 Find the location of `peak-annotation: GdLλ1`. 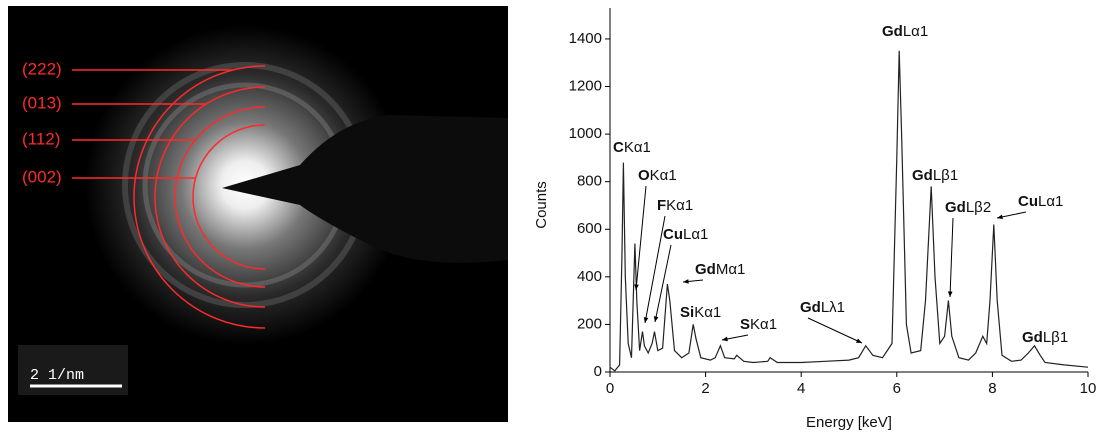

peak-annotation: GdLλ1 is located at coordinates (822, 307).